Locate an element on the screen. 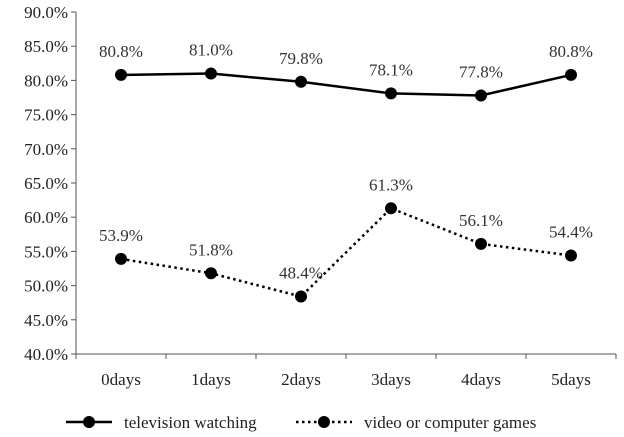 The image size is (624, 437). data-label: 51.8% is located at coordinates (211, 249).